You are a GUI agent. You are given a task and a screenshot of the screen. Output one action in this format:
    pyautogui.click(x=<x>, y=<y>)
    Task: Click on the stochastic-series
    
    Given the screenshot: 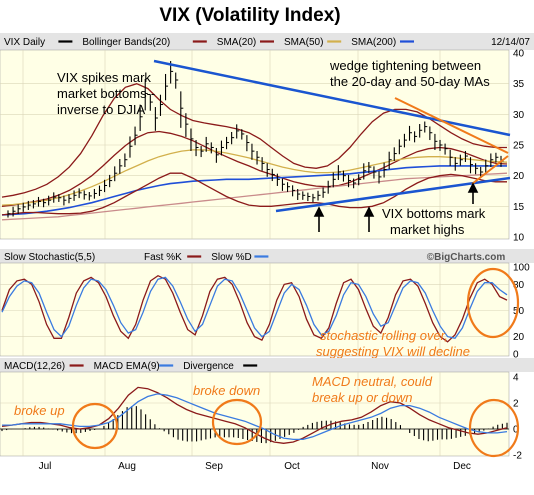 What is the action you would take?
    pyautogui.click(x=254, y=308)
    